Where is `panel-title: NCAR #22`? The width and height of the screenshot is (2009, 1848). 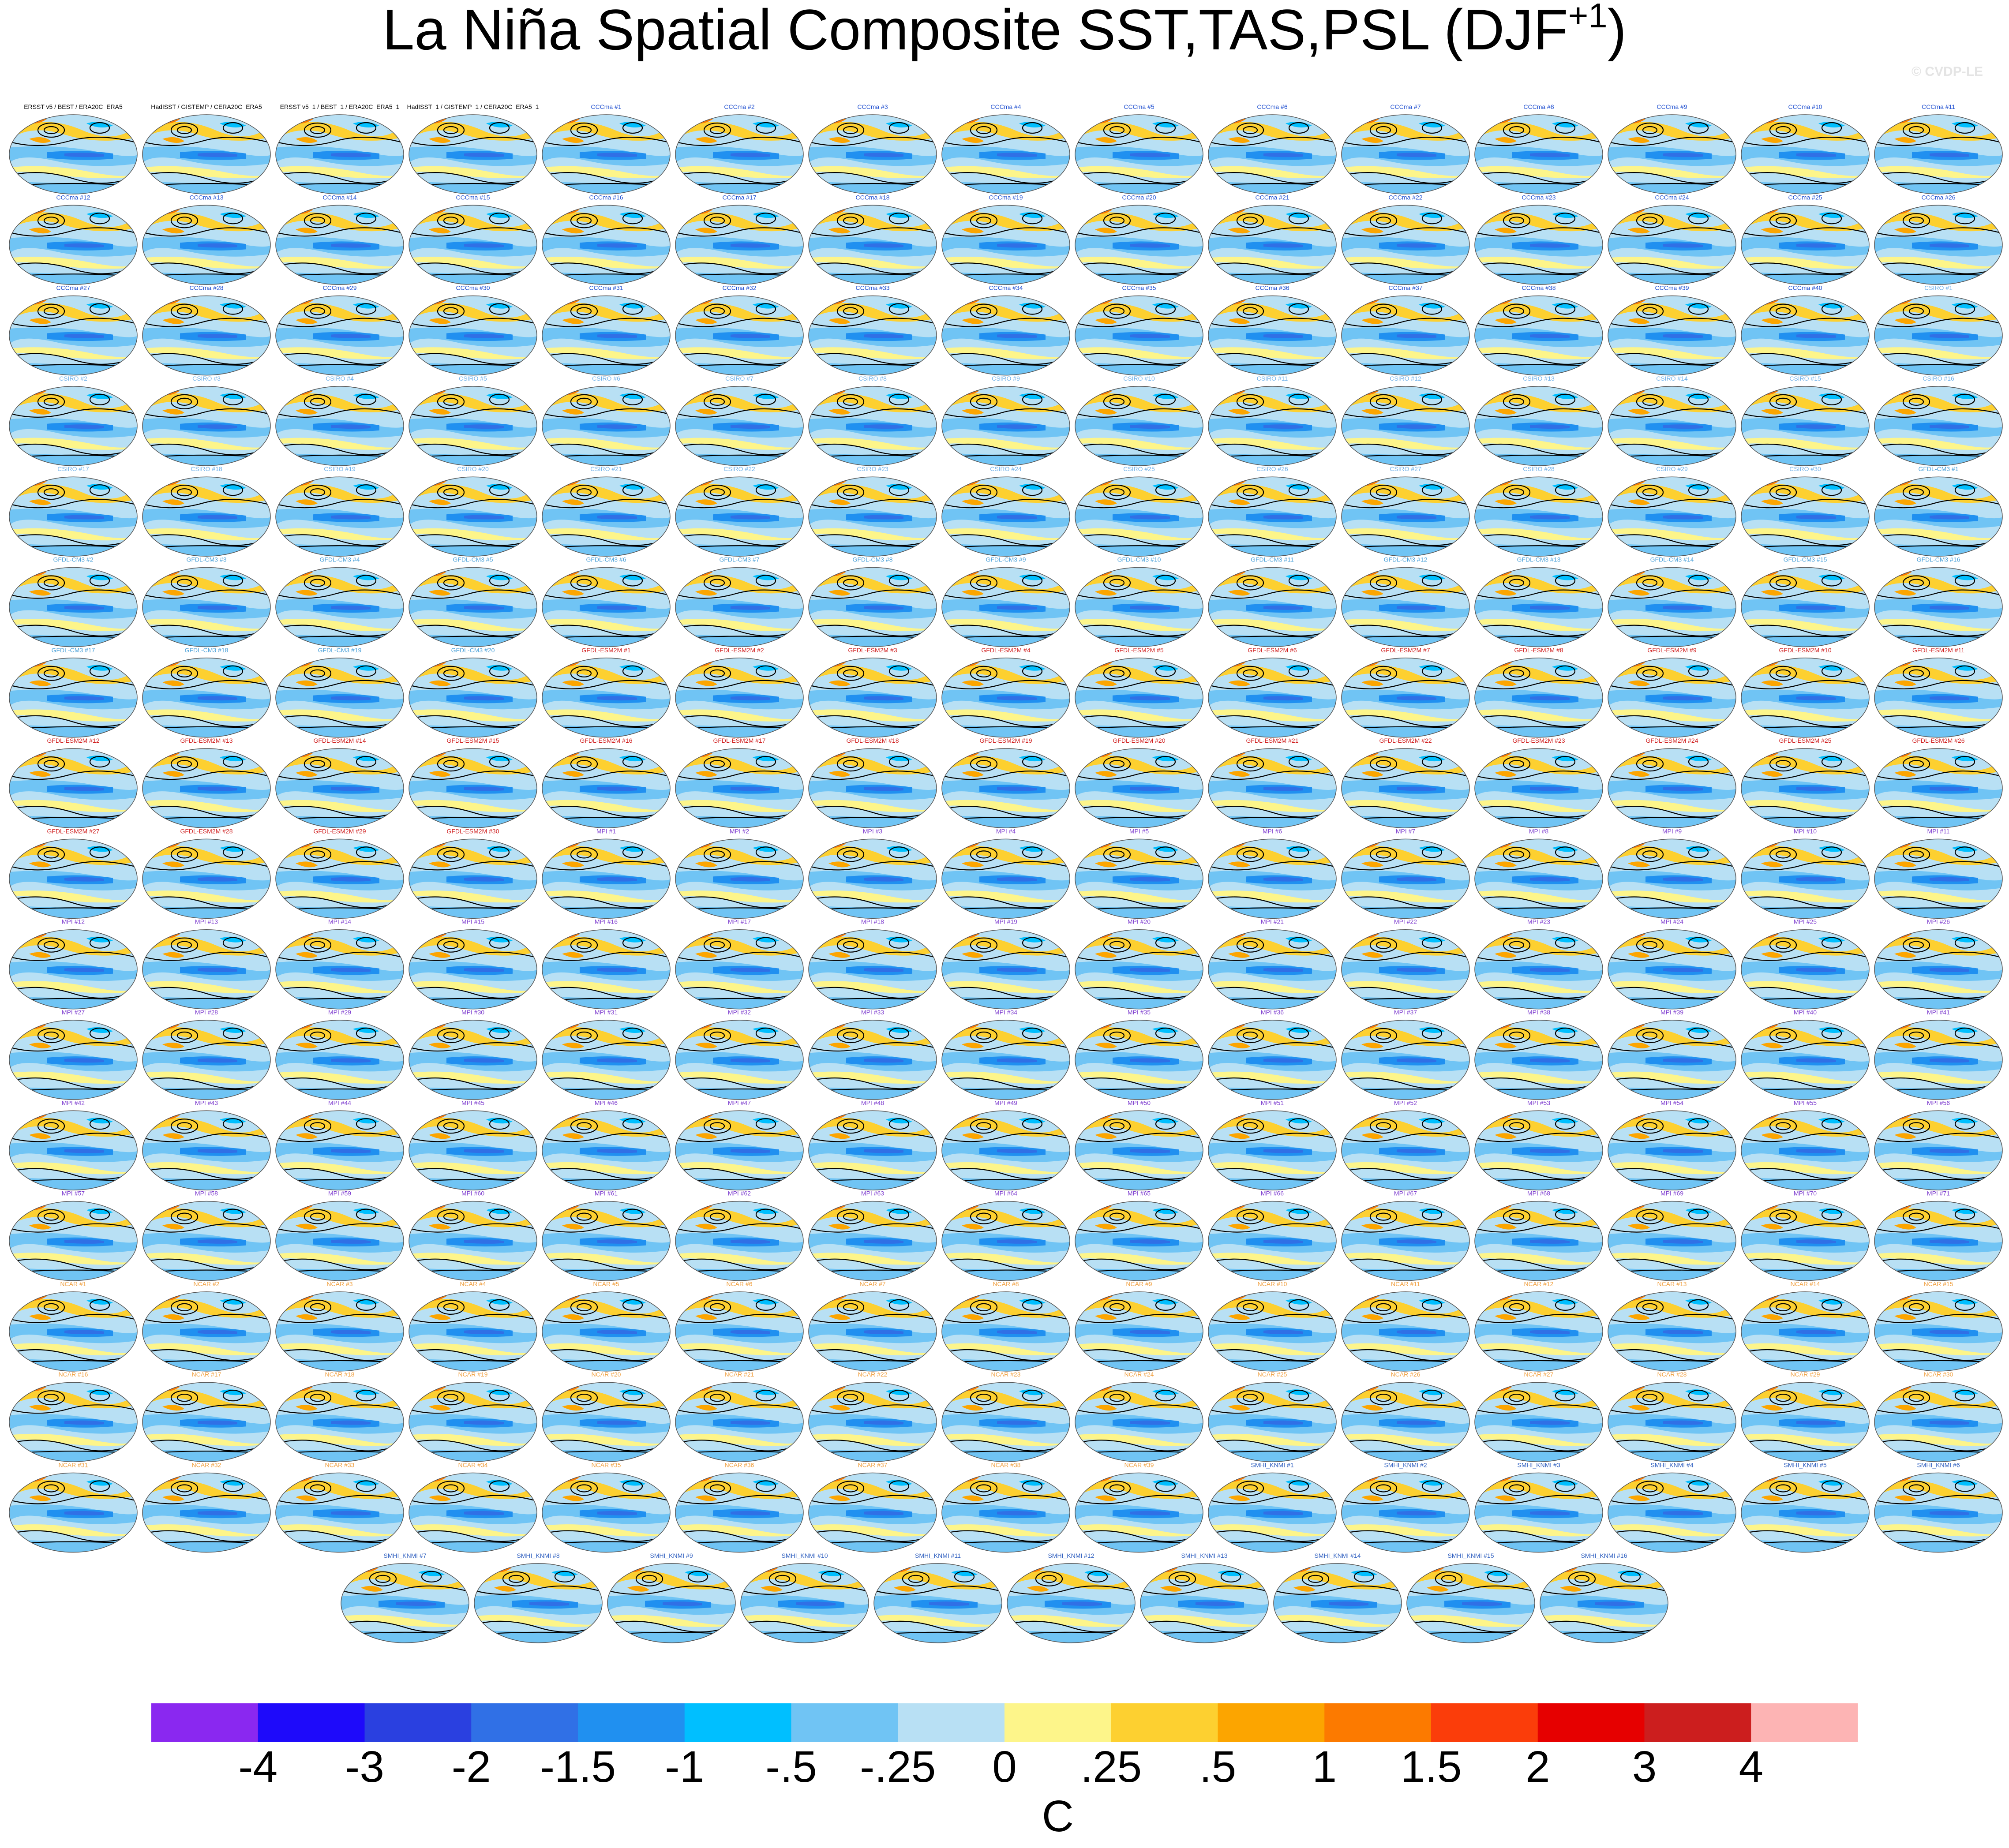 panel-title: NCAR #22 is located at coordinates (873, 1374).